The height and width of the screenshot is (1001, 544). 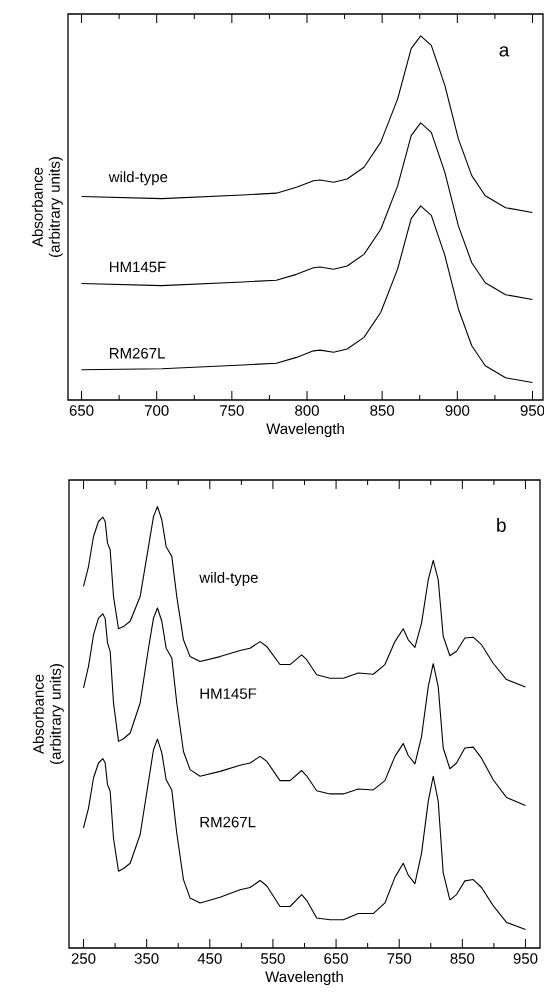 What do you see at coordinates (504, 51) in the screenshot?
I see `annotation: a` at bounding box center [504, 51].